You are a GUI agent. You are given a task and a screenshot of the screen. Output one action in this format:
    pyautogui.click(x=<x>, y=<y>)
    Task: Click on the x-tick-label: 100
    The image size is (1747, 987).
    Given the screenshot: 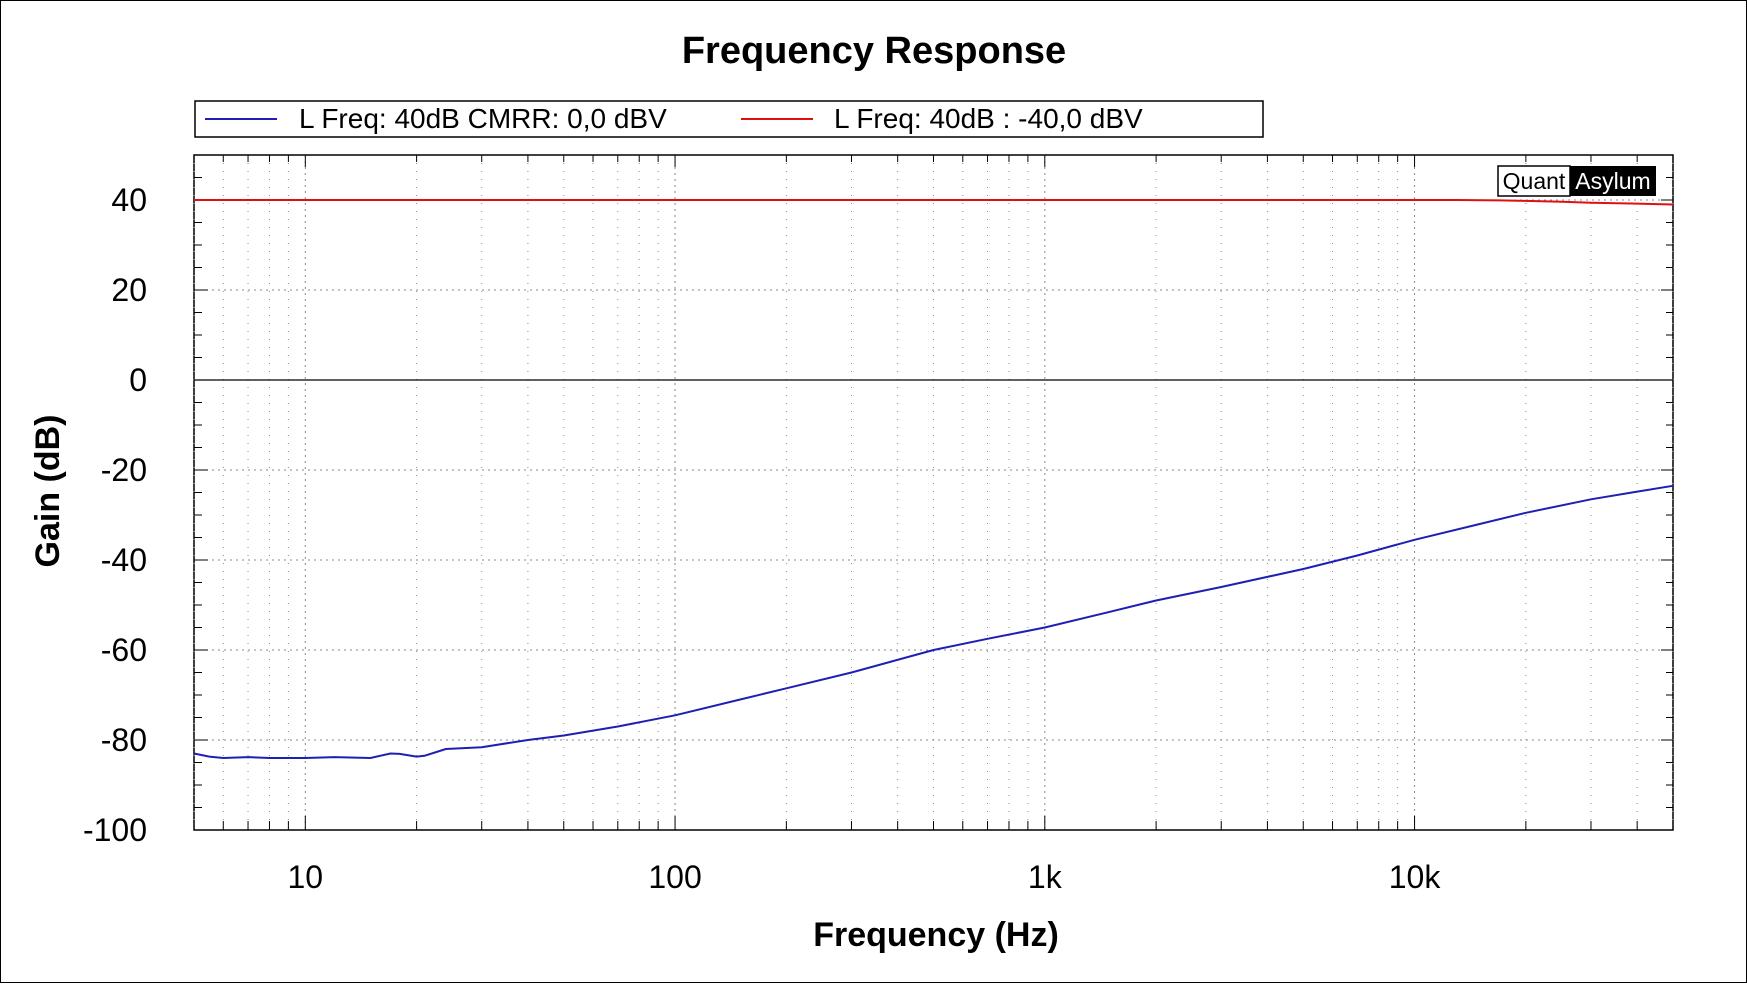 What is the action you would take?
    pyautogui.click(x=674, y=877)
    